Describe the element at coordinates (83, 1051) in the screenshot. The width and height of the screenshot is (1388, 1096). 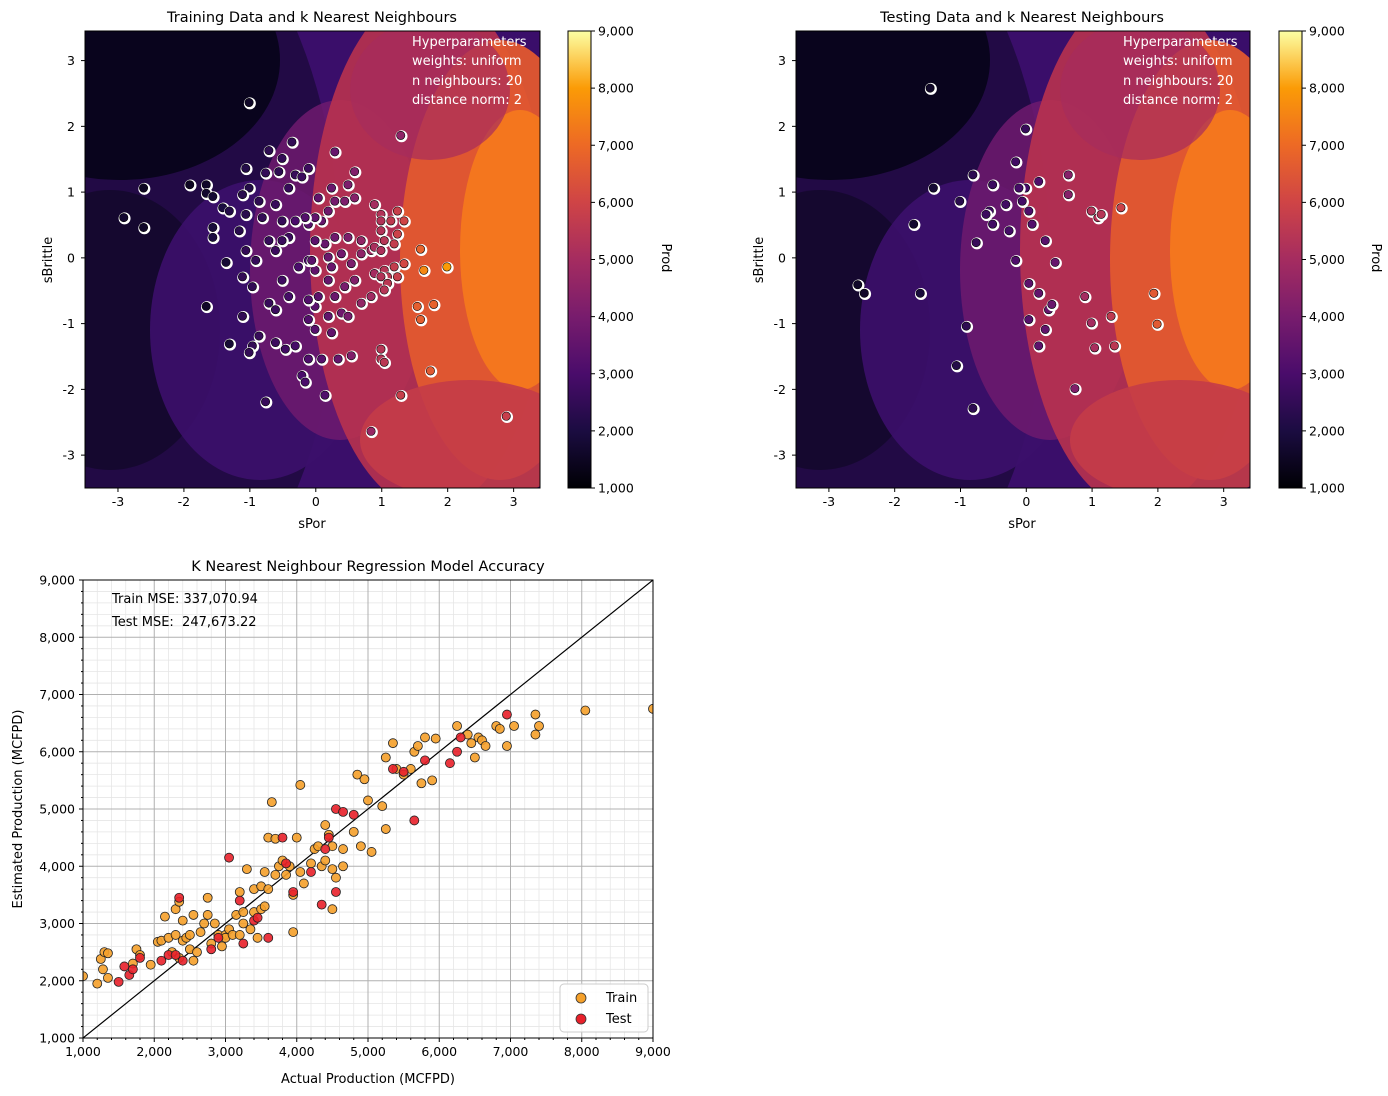
I see `x-tick-label: 1,000` at that location.